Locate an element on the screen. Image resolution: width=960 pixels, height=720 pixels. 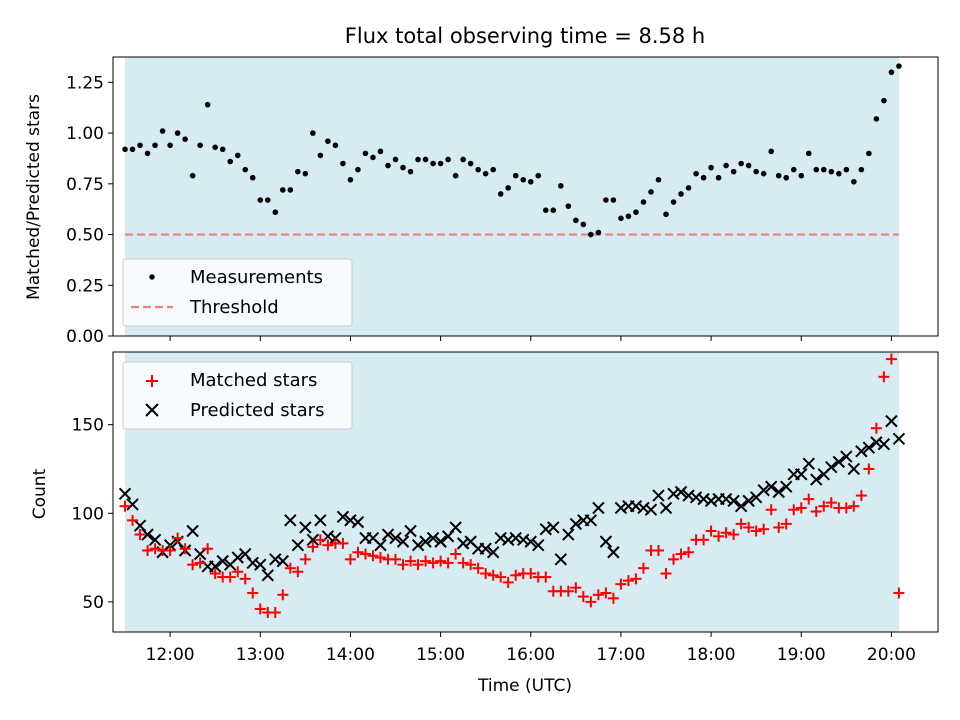
legend-predicted-marker is located at coordinates (152, 410).